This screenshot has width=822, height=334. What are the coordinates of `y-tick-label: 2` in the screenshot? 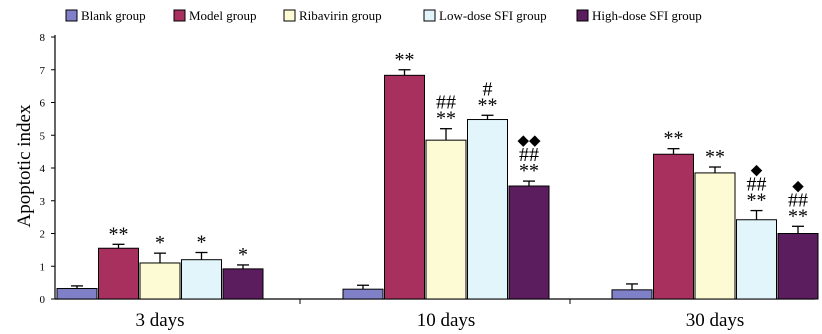 It's located at (43, 235).